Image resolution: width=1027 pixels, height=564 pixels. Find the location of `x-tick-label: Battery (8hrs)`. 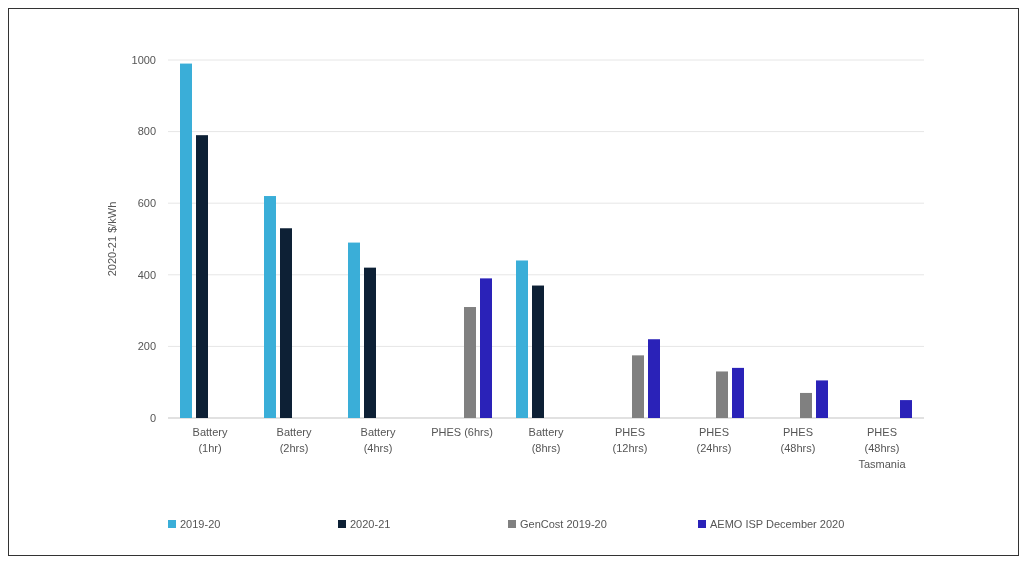

x-tick-label: Battery (8hrs) is located at coordinates (546, 440).